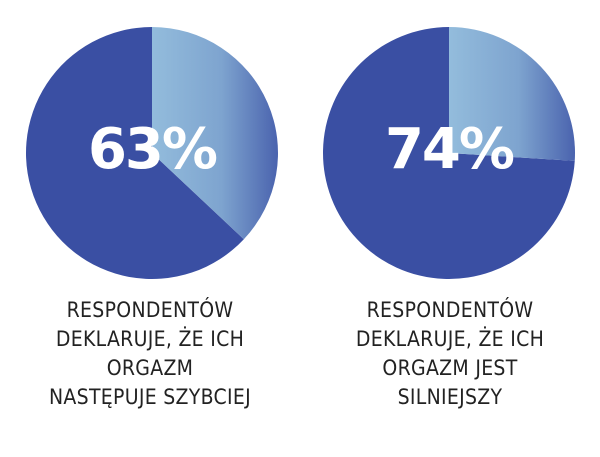 This screenshot has height=457, width=600. I want to click on percentage-label: 63%, so click(152, 149).